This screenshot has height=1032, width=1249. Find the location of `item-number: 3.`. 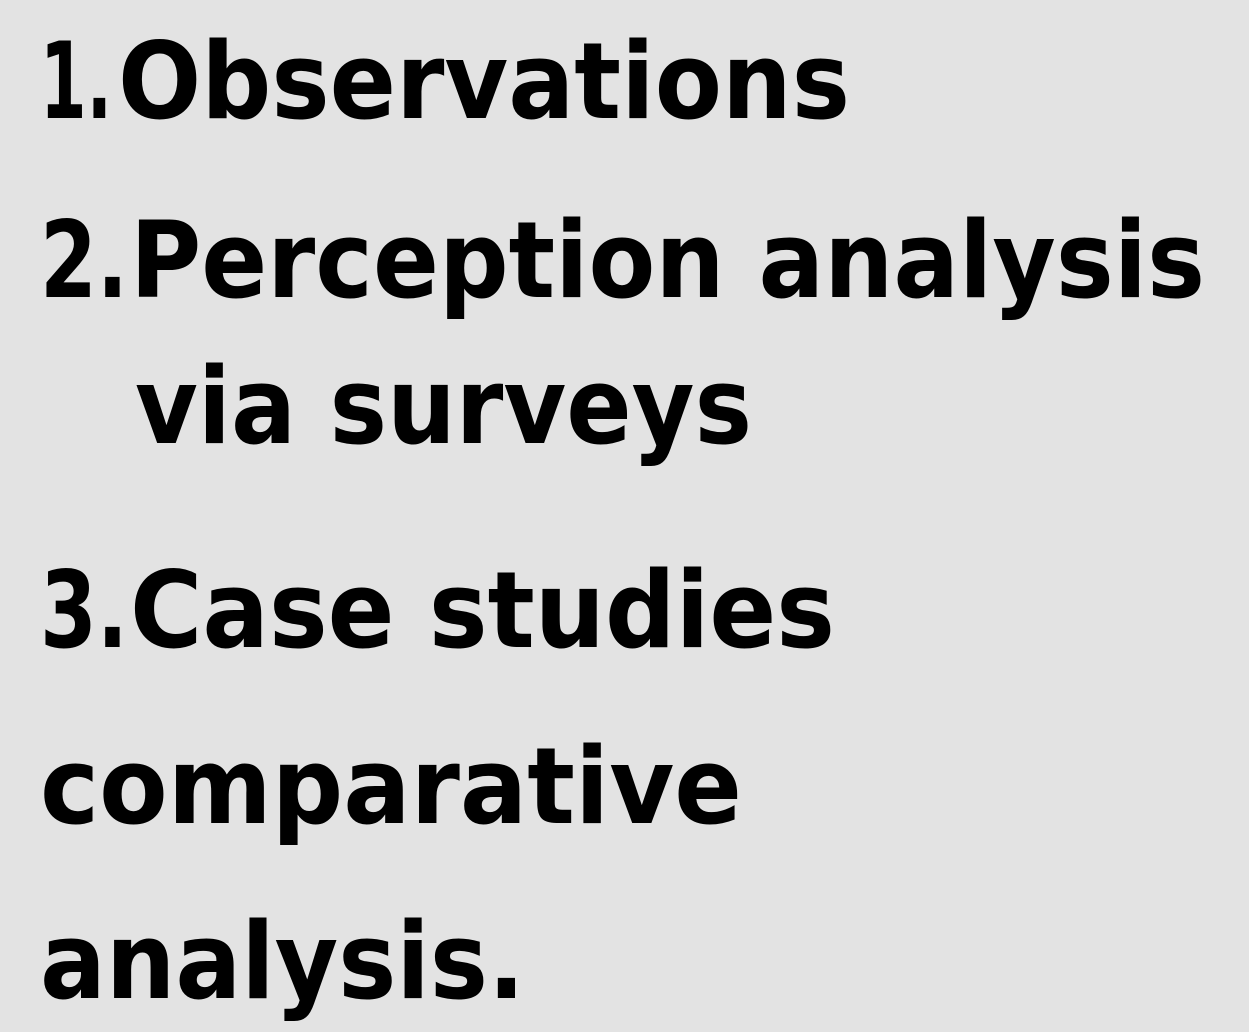

item-number: 3. is located at coordinates (84, 610).